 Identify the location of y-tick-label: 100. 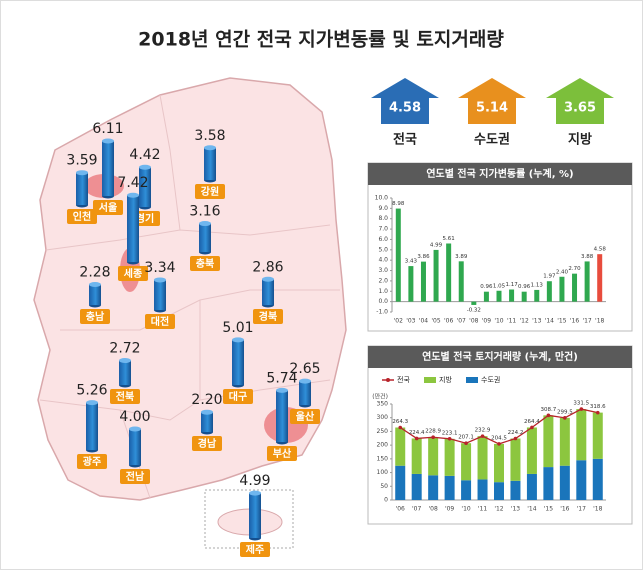
(383, 472).